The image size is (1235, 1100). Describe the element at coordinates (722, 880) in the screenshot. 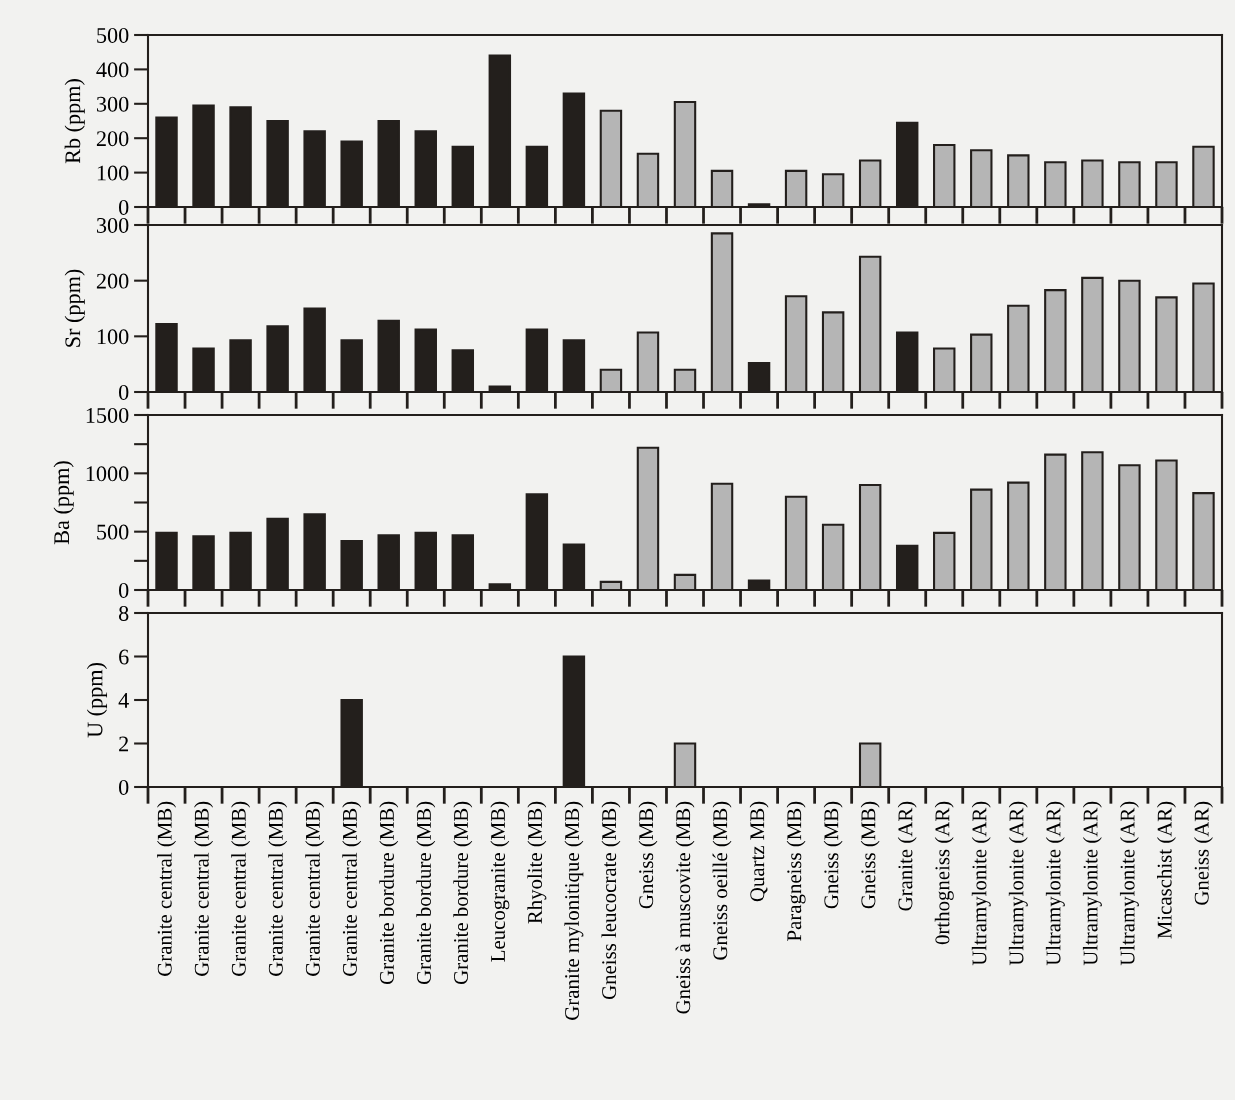

I see `x-tick-label: Gneiss oeillé (MB)` at that location.